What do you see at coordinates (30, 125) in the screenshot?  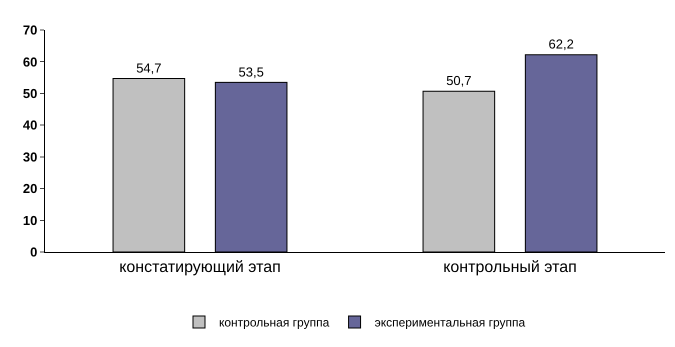 I see `y-tick-label: 40` at bounding box center [30, 125].